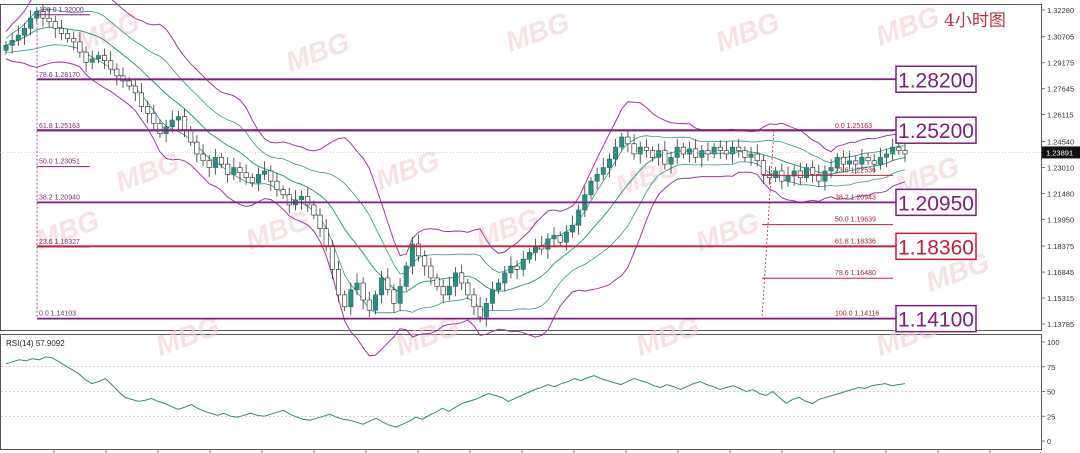 The width and height of the screenshot is (1080, 453). I want to click on price-tick-label: 1.16845, so click(1060, 272).